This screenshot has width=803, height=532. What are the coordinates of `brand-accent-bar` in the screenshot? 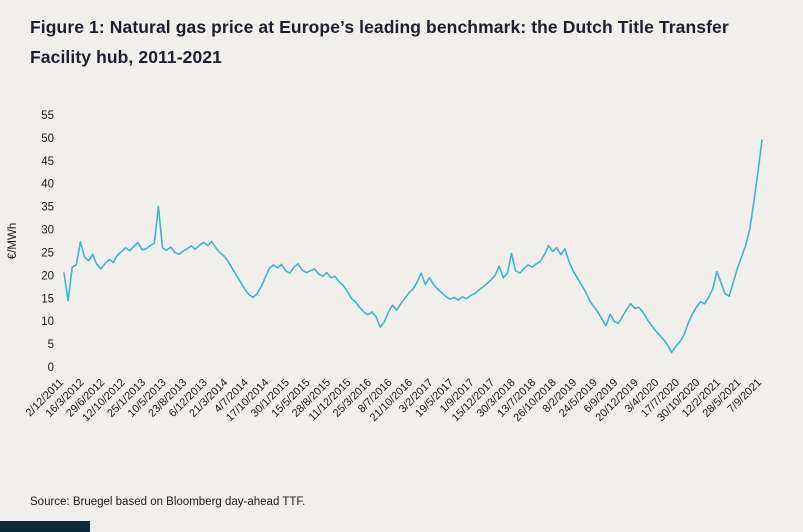 It's located at (45, 526).